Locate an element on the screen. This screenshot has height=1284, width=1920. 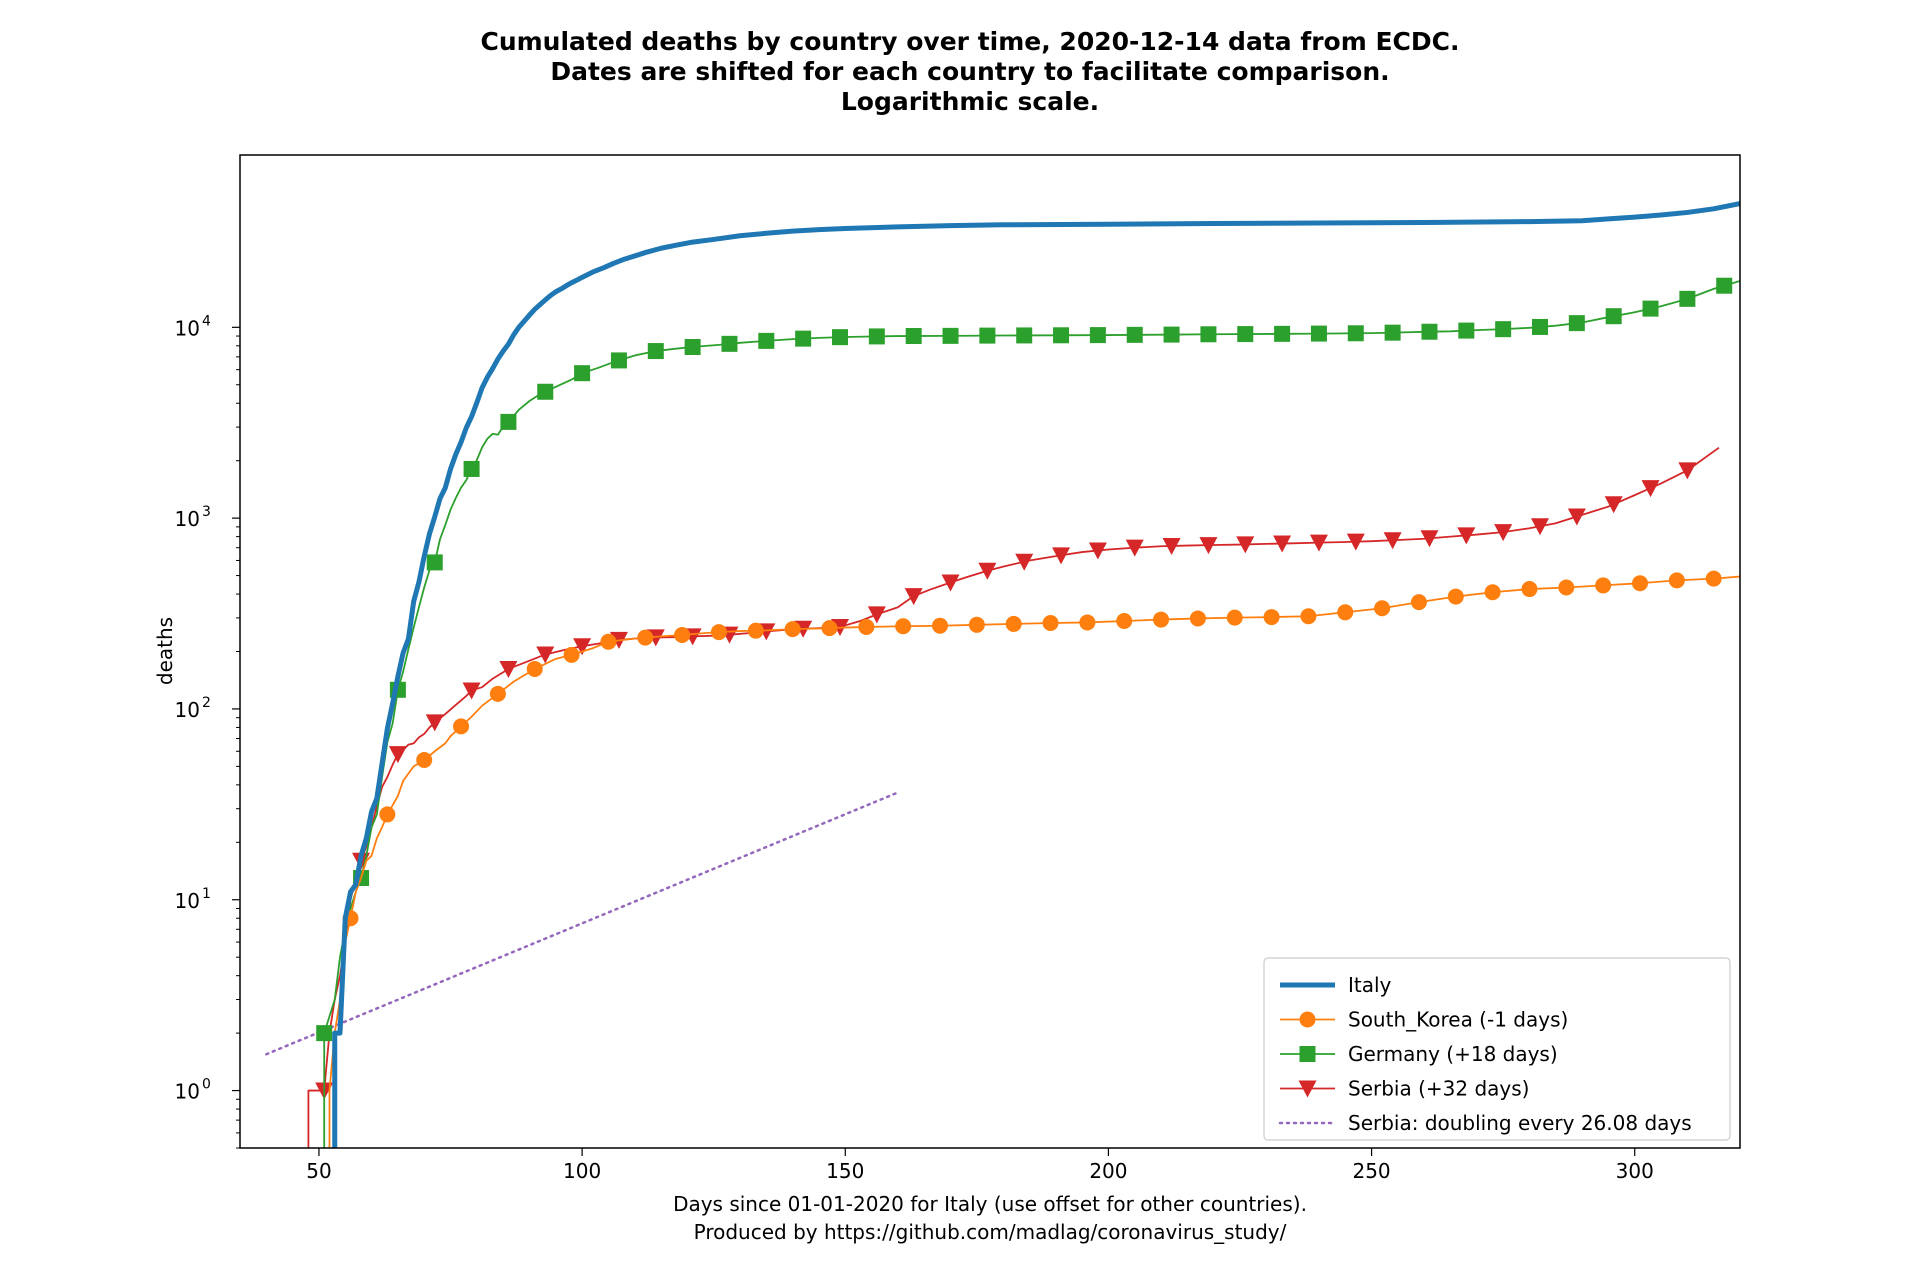
y-tick-label-exp-0: 0 is located at coordinates (206, 1085).